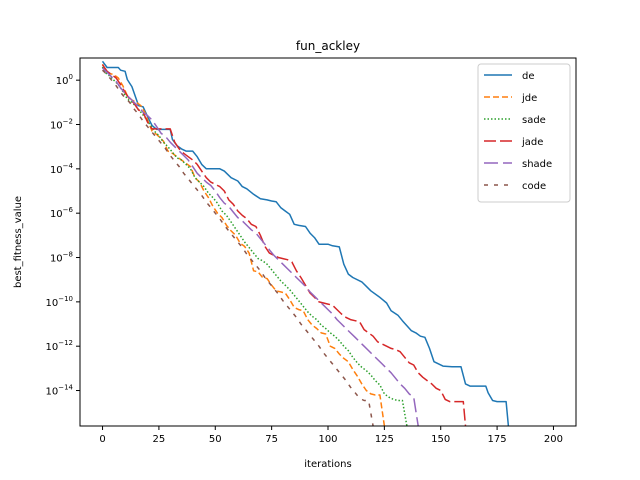 This screenshot has height=480, width=640. Describe the element at coordinates (215, 439) in the screenshot. I see `x-tick-label: 50` at that location.